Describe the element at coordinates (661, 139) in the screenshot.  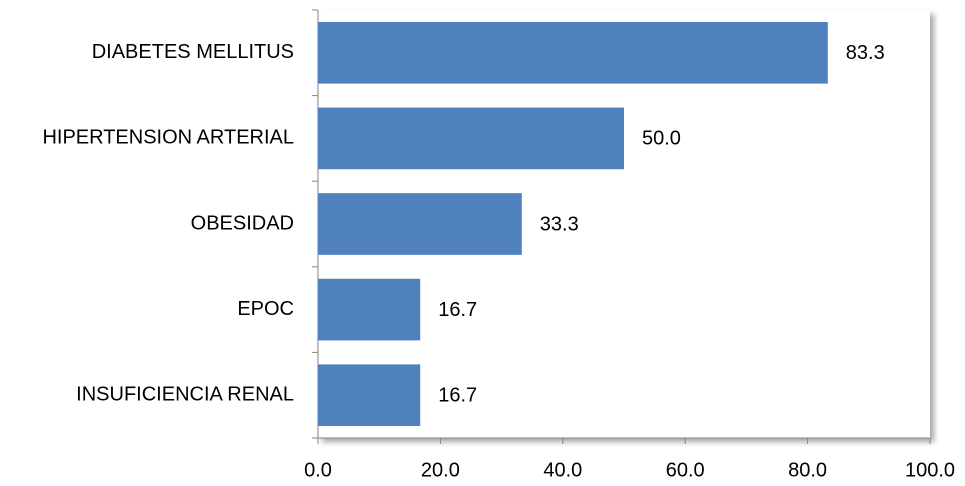
I see `value-label: 50.0` at that location.